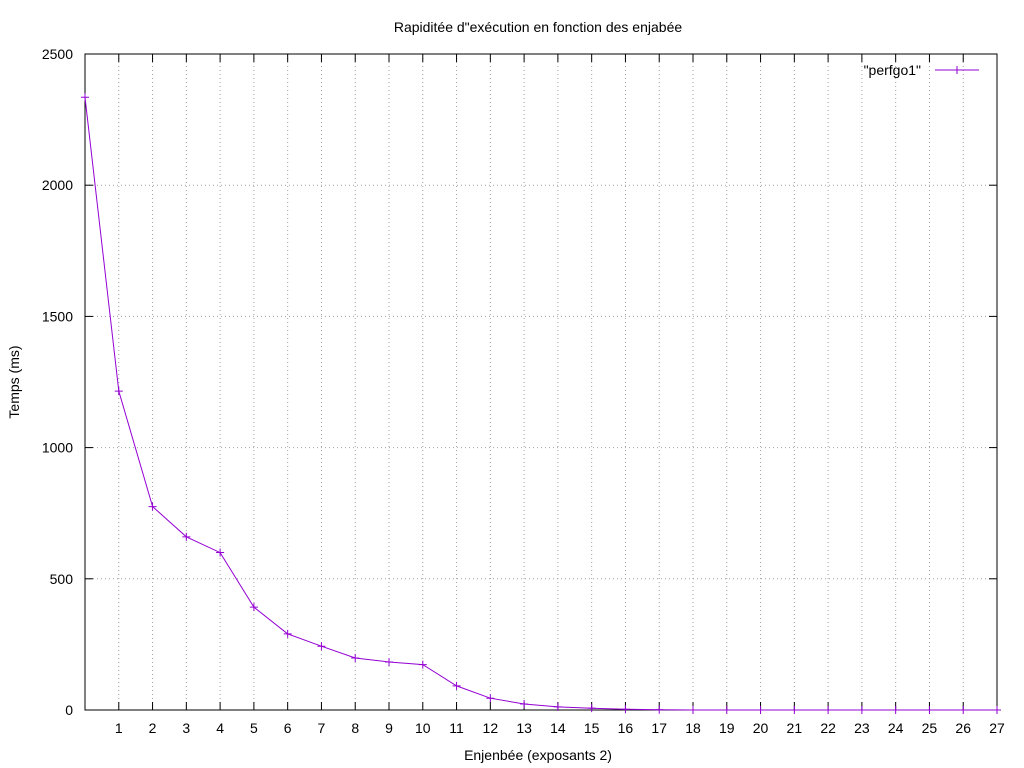 The width and height of the screenshot is (1024, 768). Describe the element at coordinates (896, 728) in the screenshot. I see `x-tick-label: 24` at that location.